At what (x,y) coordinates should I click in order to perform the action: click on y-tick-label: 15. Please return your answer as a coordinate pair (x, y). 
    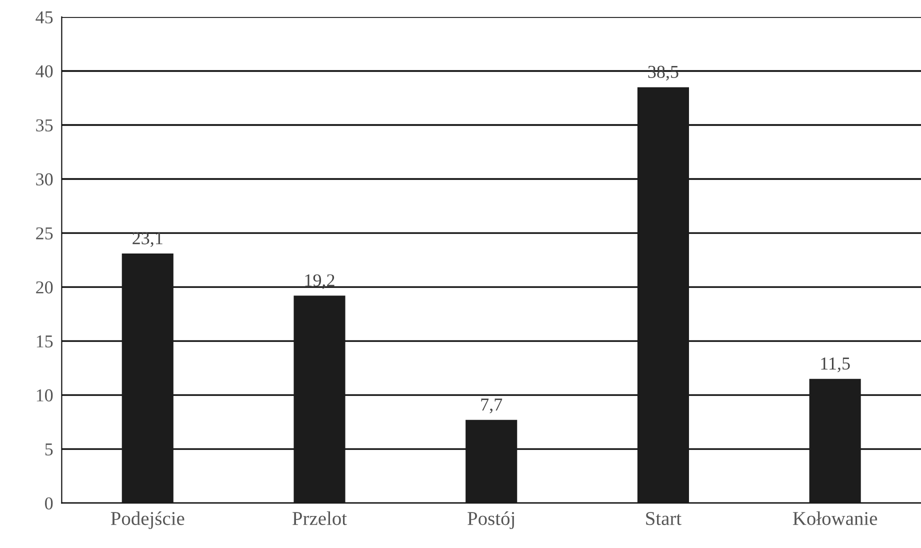
    Looking at the image, I should click on (44, 341).